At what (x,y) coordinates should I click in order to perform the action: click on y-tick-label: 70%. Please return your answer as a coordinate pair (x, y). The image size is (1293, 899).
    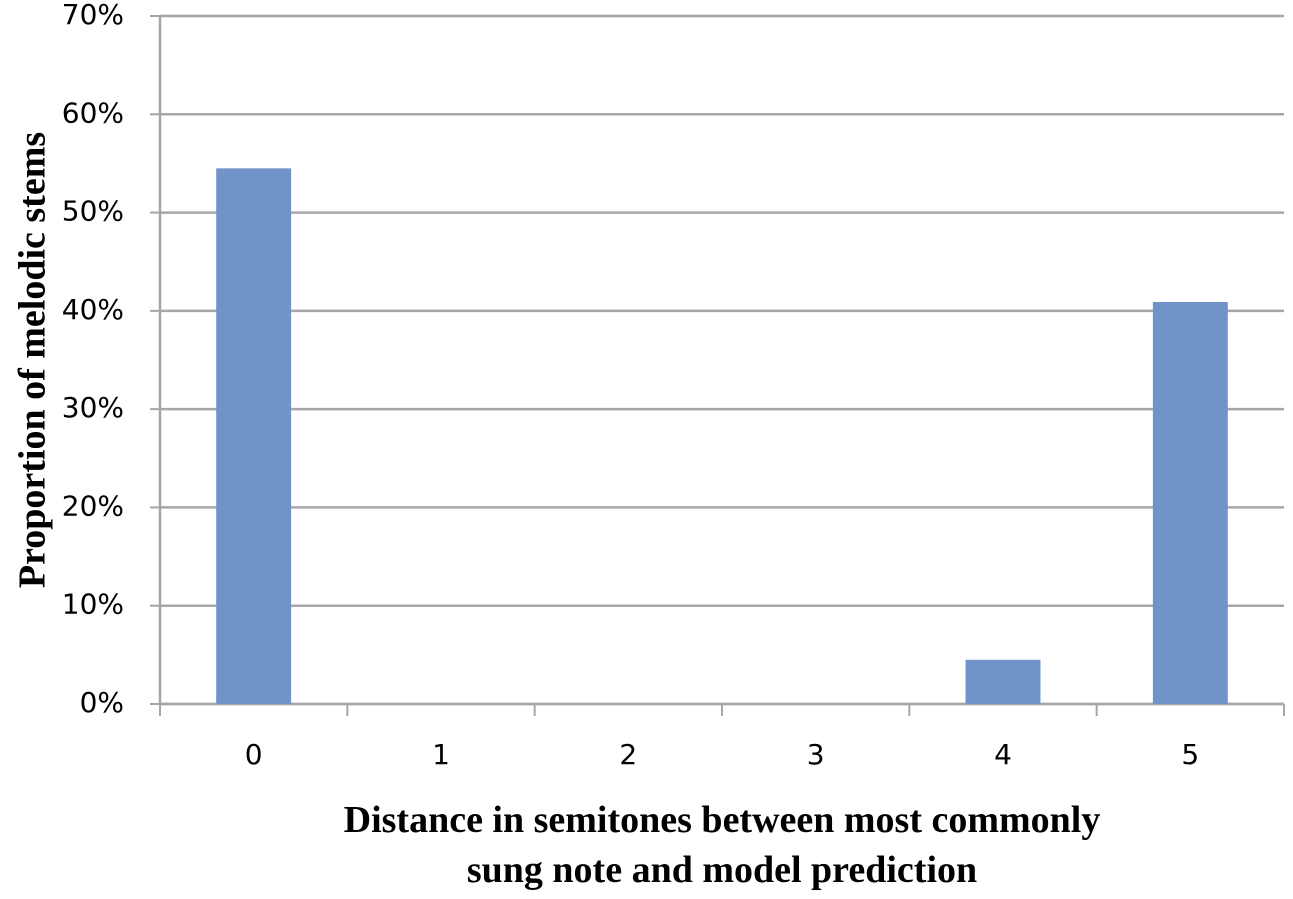
    Looking at the image, I should click on (93, 15).